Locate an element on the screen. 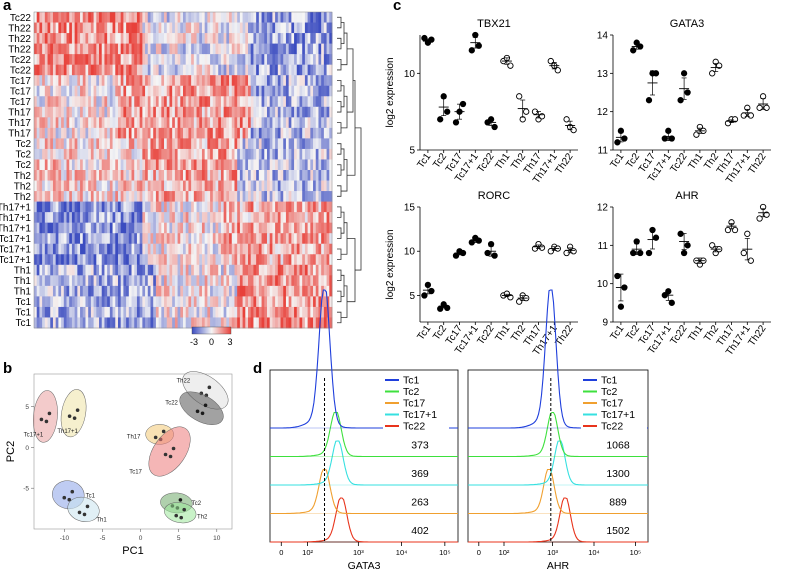  dotplot-x-tick-label: Tc22 is located at coordinates (485, 163).